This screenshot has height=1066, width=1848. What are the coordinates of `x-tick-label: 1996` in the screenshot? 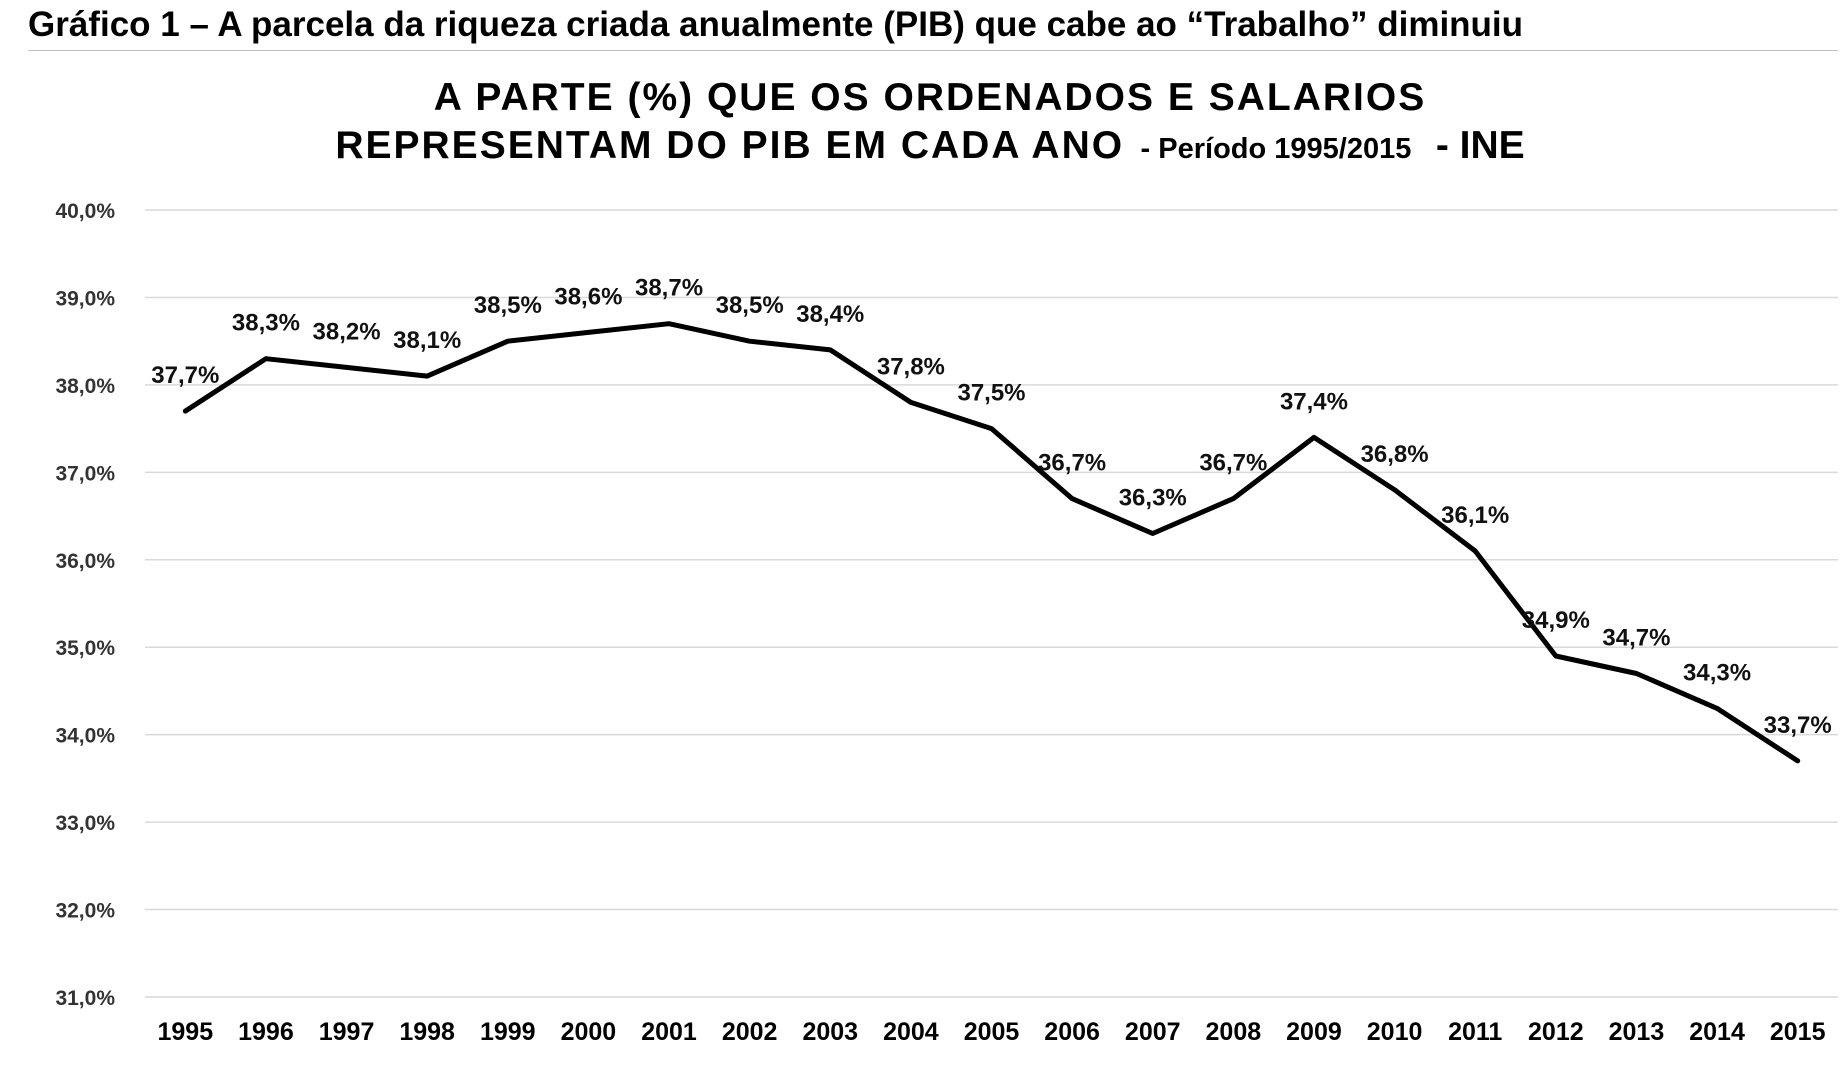 It's located at (266, 1032).